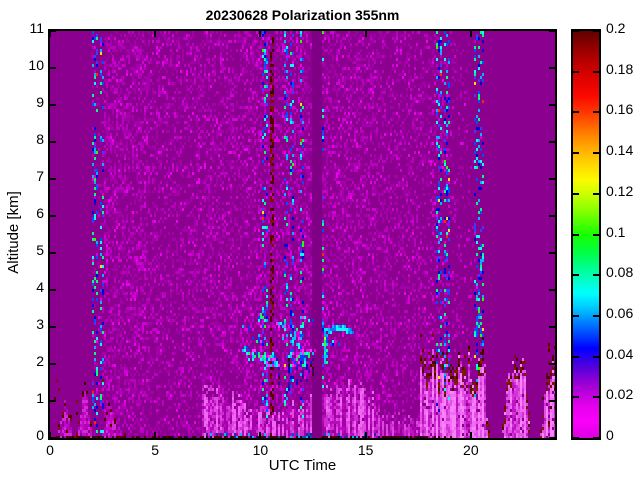 This screenshot has height=480, width=640. Describe the element at coordinates (620, 68) in the screenshot. I see `colorbar-tick-label: 0.18` at that location.